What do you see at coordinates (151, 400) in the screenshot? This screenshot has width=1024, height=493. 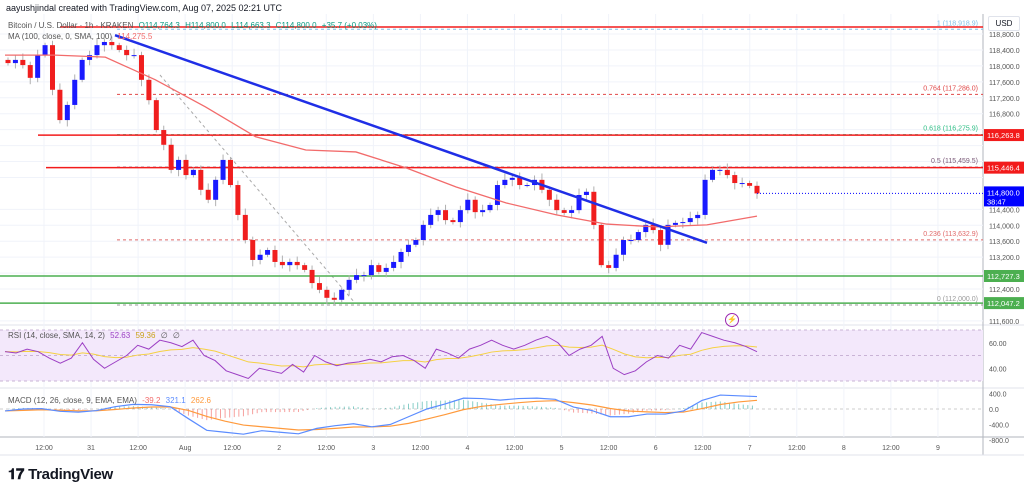 I see `macd-hist-value: -39.2` at bounding box center [151, 400].